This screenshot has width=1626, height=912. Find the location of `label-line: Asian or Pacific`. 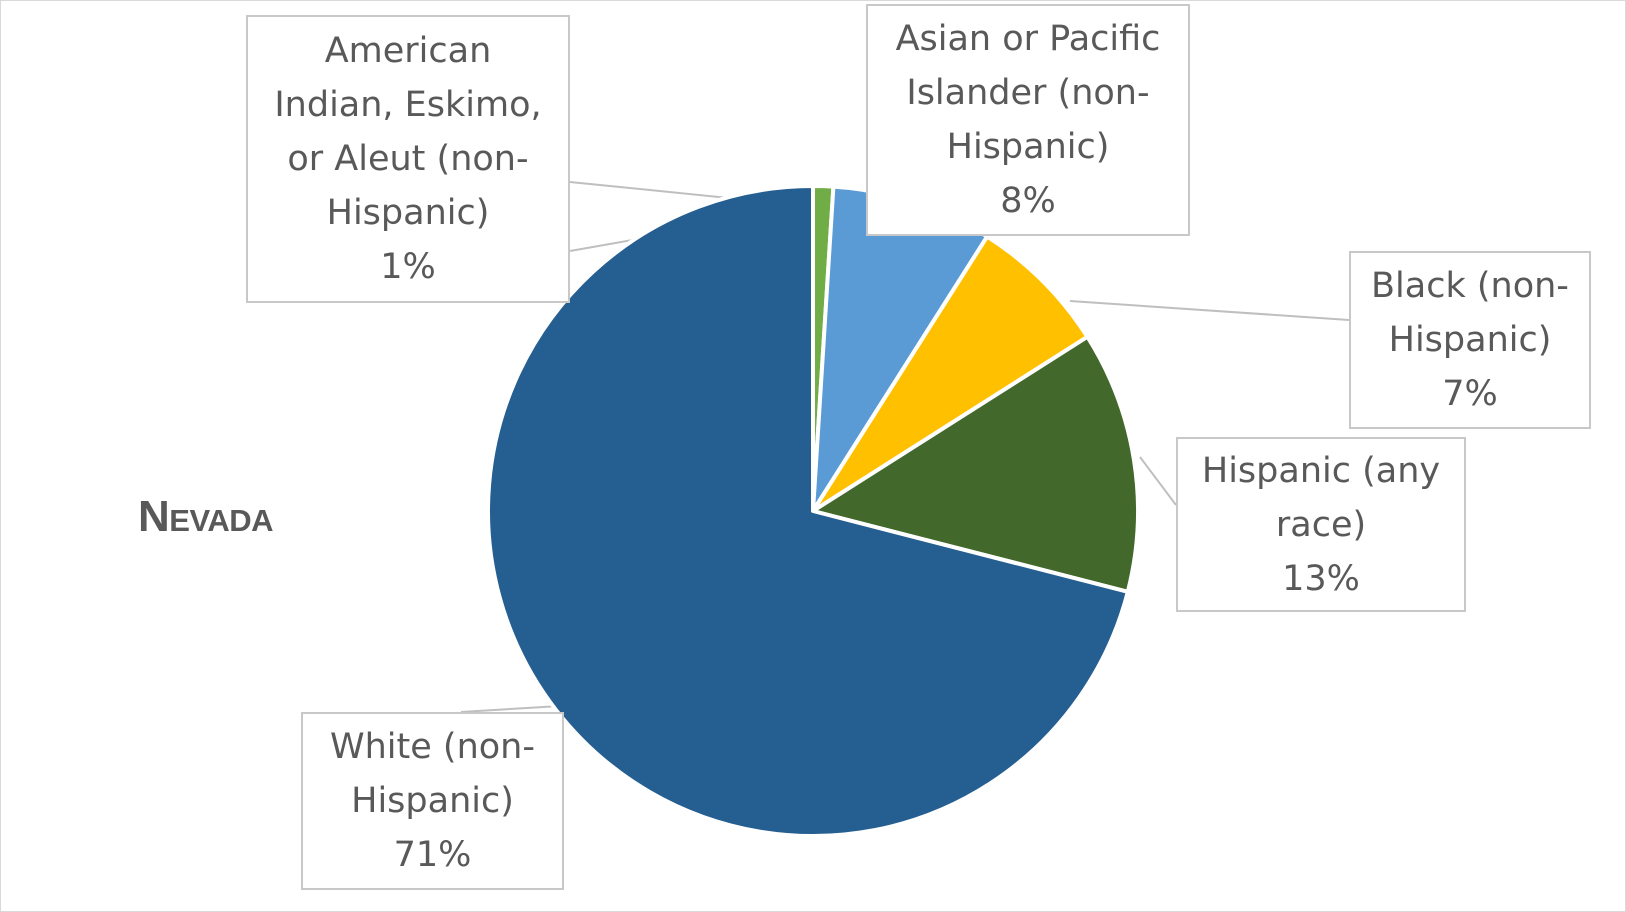

label-line: Asian or Pacific is located at coordinates (1028, 39).